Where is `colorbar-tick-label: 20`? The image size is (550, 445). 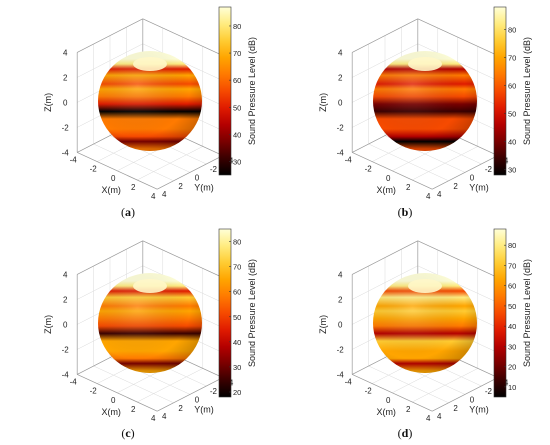 colorbar-tick-label: 20 is located at coordinates (237, 392).